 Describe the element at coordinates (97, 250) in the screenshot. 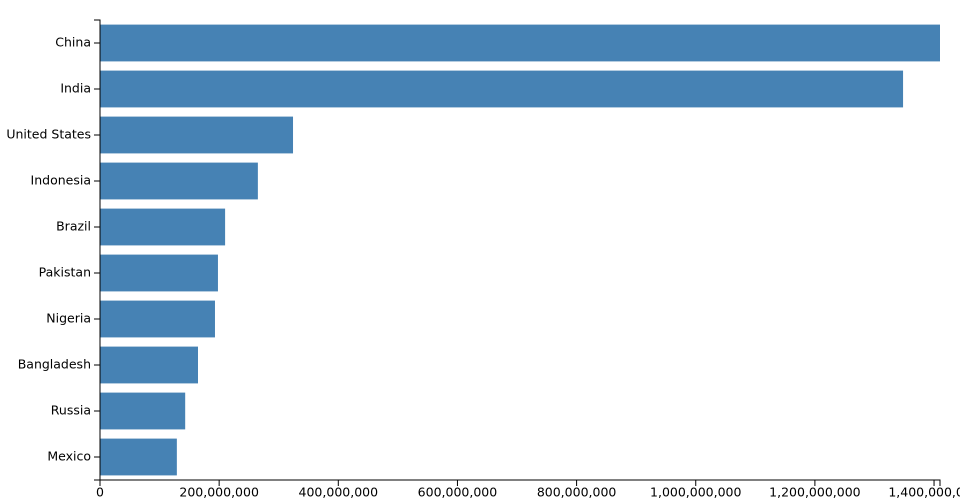

I see `y-axis` at that location.